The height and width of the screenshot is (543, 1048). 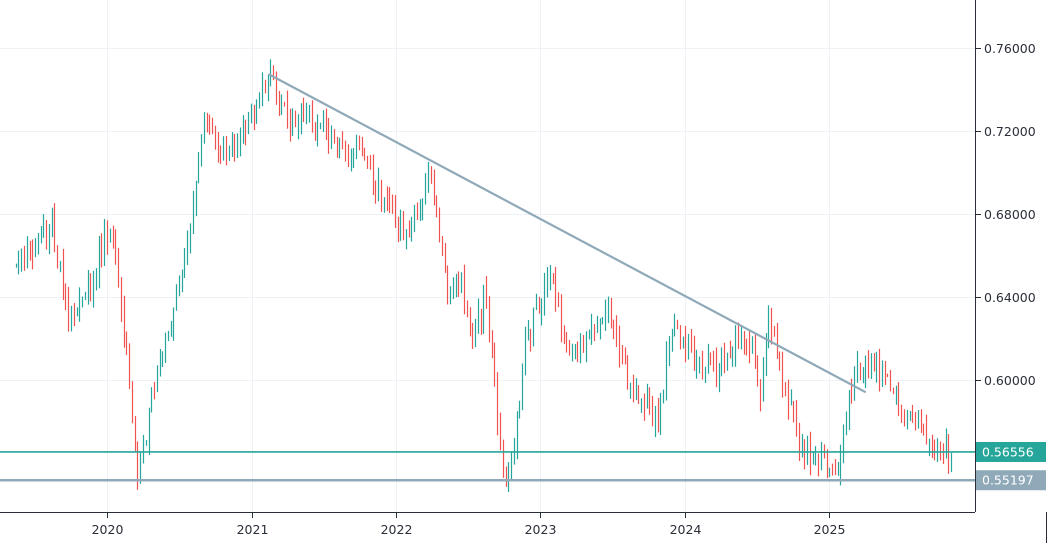 I want to click on time-axis: 2020 2021 2022 2023 2024 2025, so click(x=469, y=525).